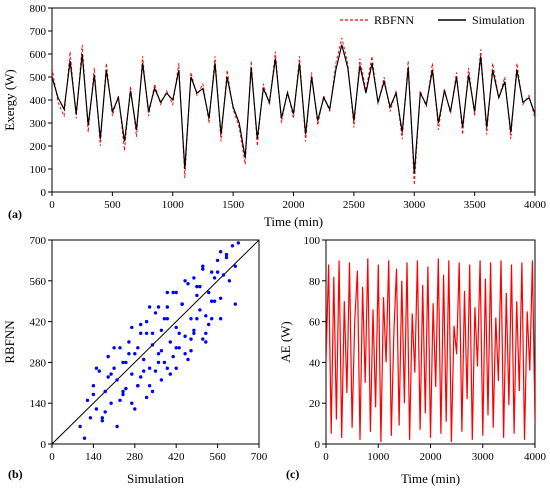  Describe the element at coordinates (176, 457) in the screenshot. I see `x-tick-label: 420` at that location.